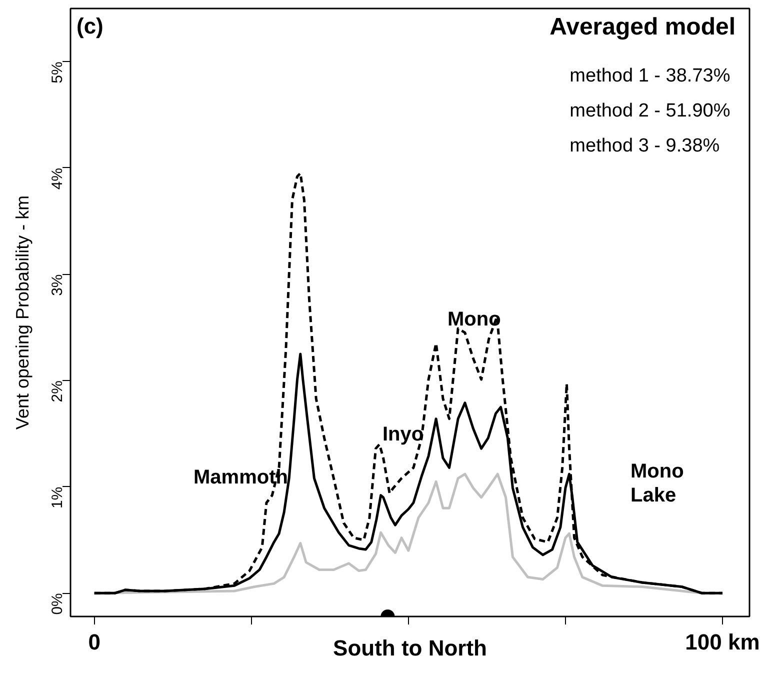 The width and height of the screenshot is (761, 676). What do you see at coordinates (650, 111) in the screenshot?
I see `annotation: method 2 - 51.90%` at bounding box center [650, 111].